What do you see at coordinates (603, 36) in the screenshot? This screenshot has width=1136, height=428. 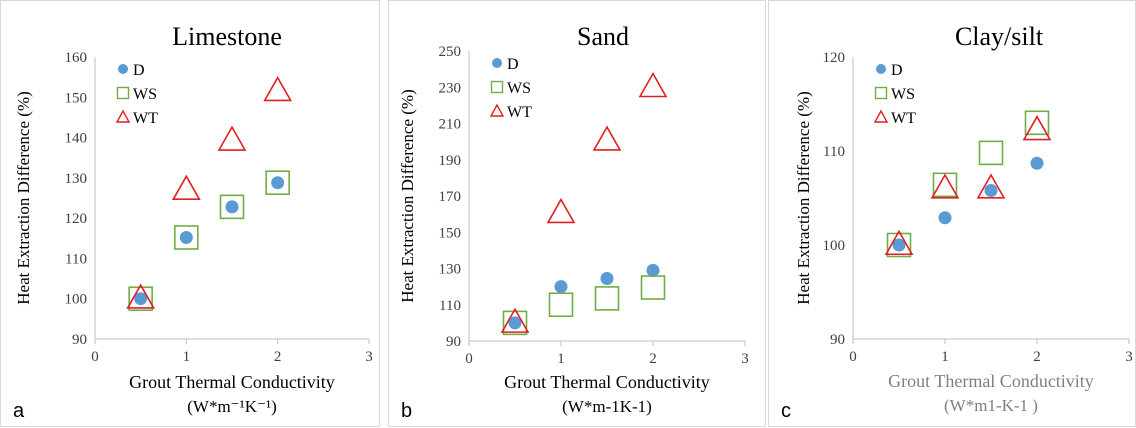 I see `chart-title: Sand` at bounding box center [603, 36].